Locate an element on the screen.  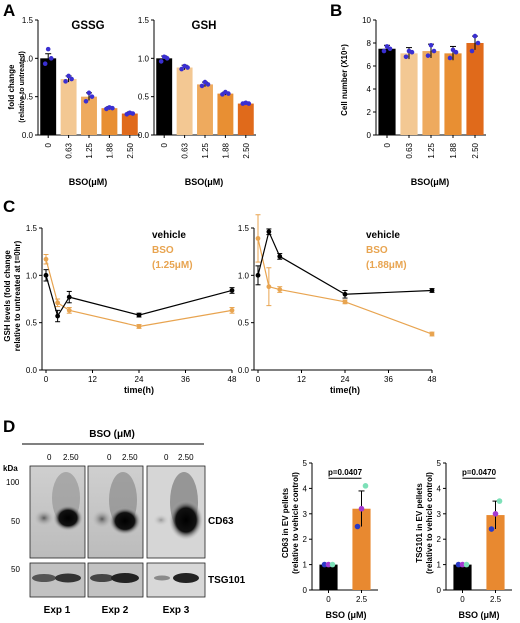
cd63-bar-chart: 0 1 2 3 4 5 0 2.5 p=0.0407 is located at coordinates (340, 531).